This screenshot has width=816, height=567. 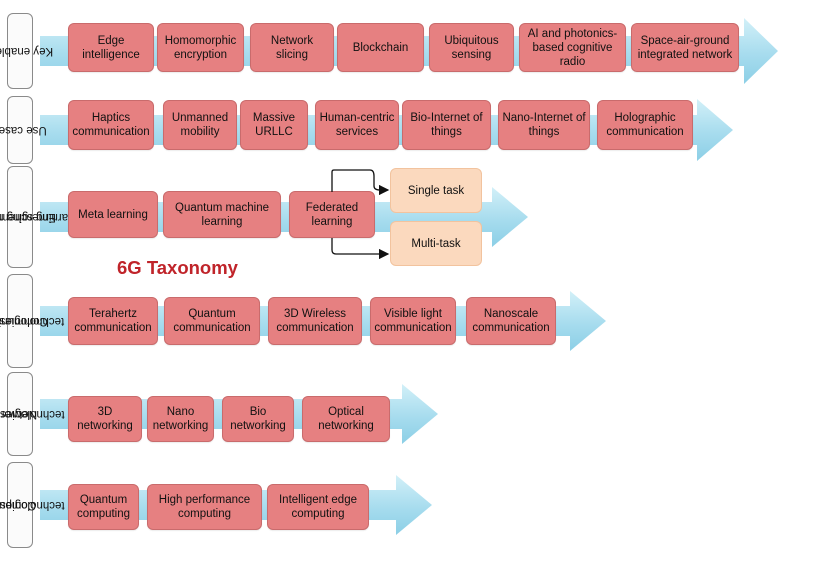 What do you see at coordinates (544, 132) in the screenshot?
I see `text-line: things` at bounding box center [544, 132].